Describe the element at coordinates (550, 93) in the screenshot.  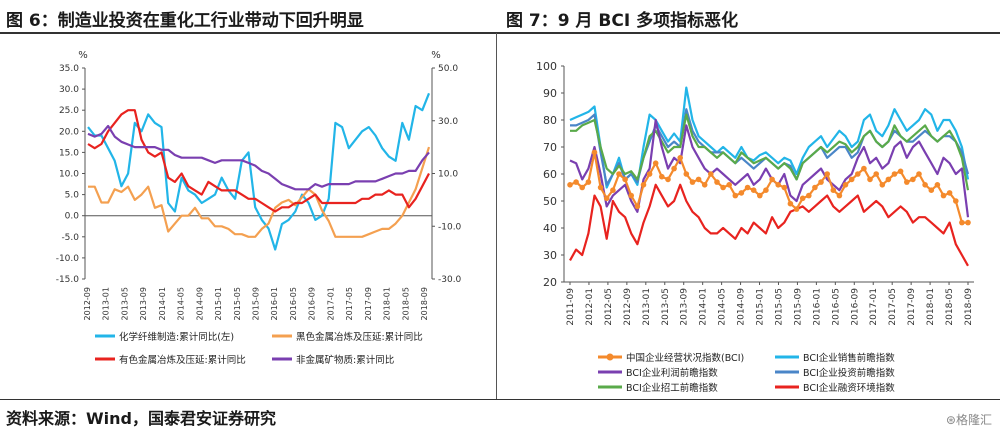
I see `y-tick-label: 90` at that location.